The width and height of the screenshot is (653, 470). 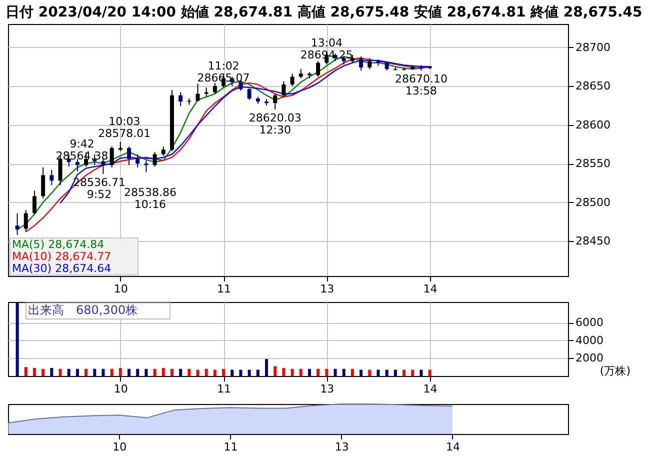 What do you see at coordinates (590, 358) in the screenshot?
I see `y-tick-label: 2000` at bounding box center [590, 358].